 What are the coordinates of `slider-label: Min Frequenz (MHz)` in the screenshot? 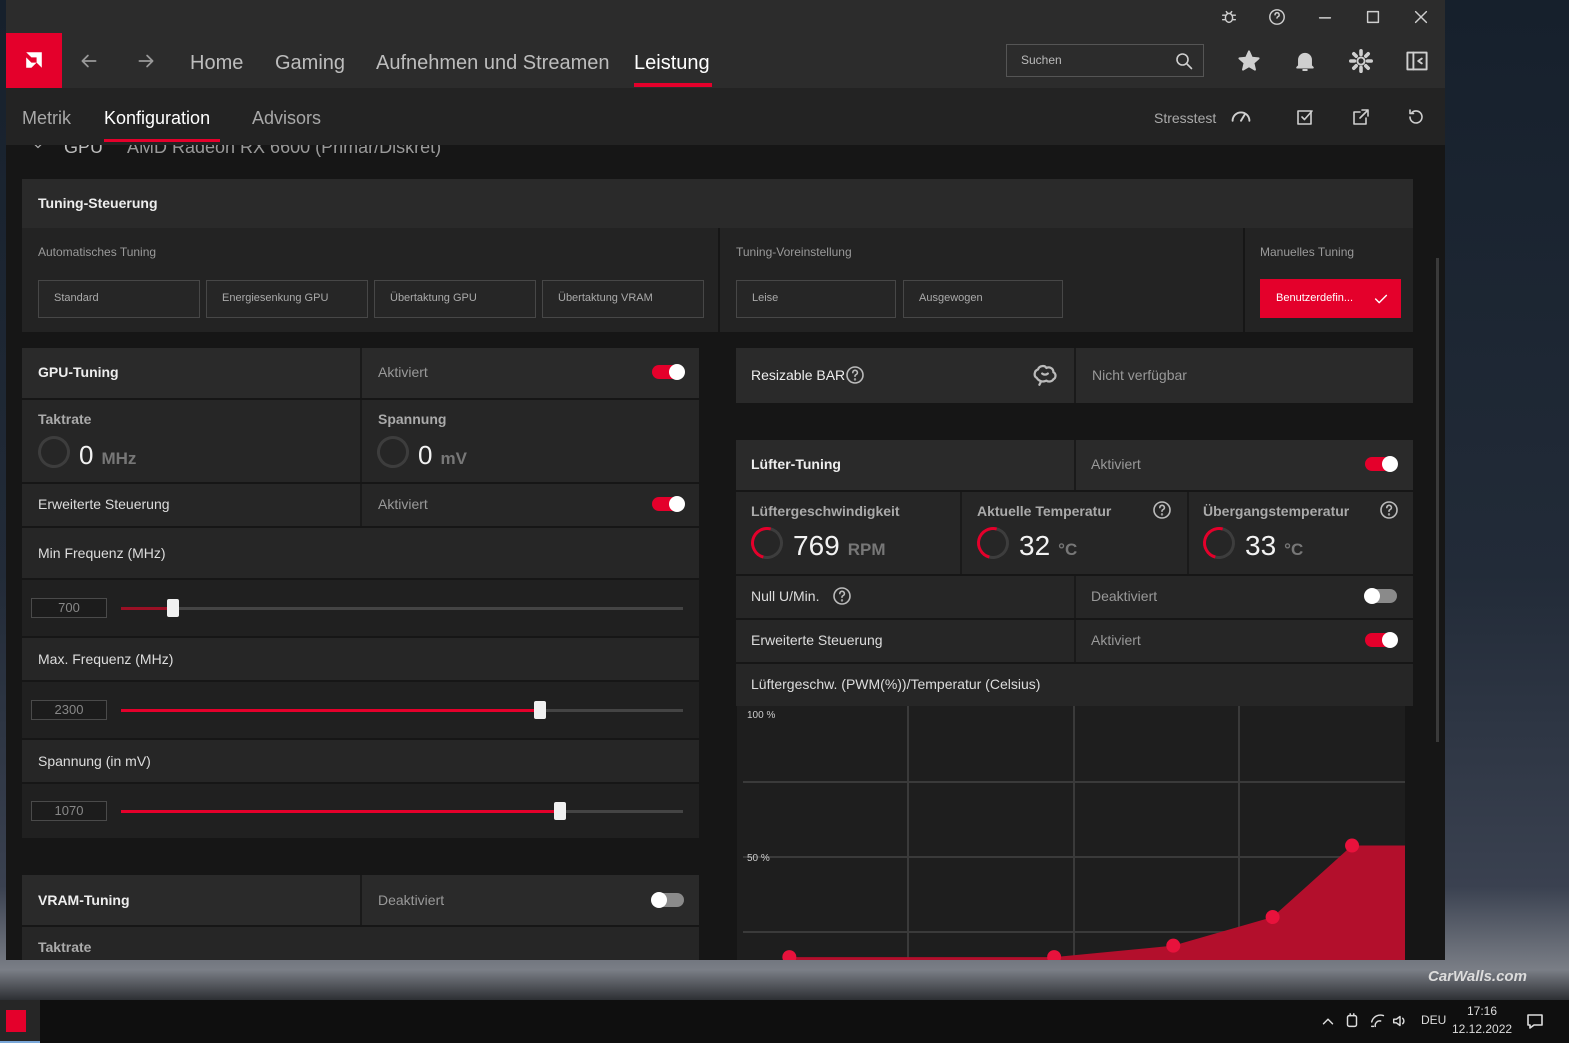 It's located at (102, 552).